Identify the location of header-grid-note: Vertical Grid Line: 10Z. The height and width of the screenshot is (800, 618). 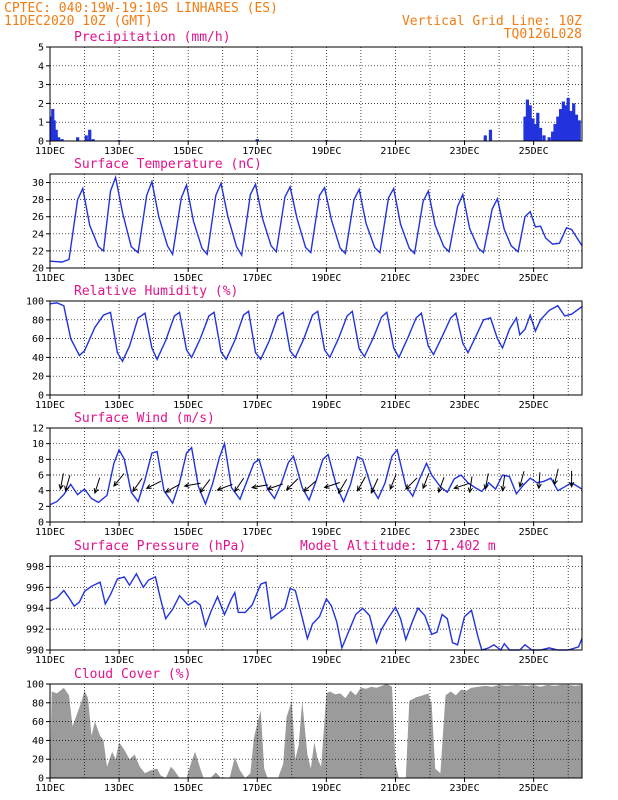
(492, 21).